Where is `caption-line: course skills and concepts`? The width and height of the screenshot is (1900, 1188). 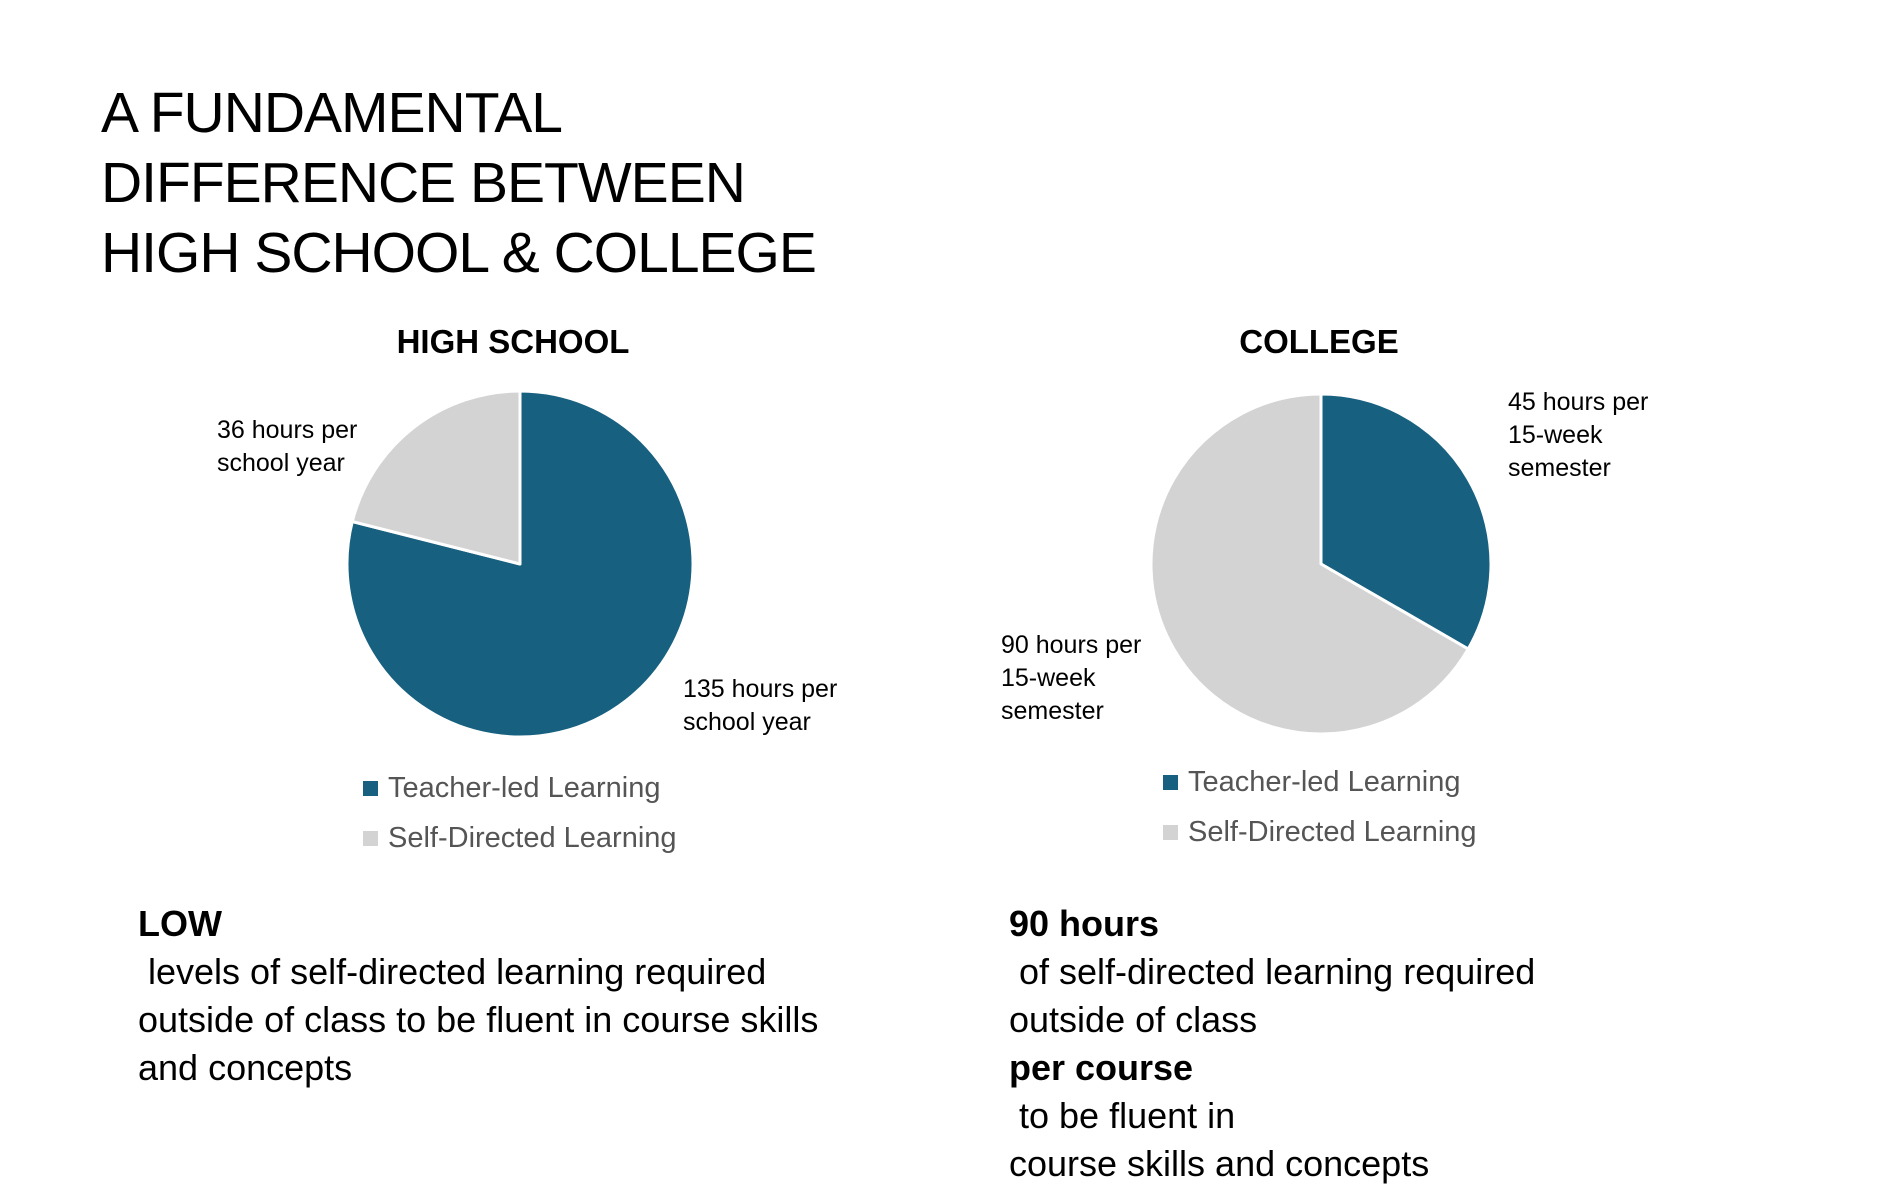 caption-line: course skills and concepts is located at coordinates (1389, 1164).